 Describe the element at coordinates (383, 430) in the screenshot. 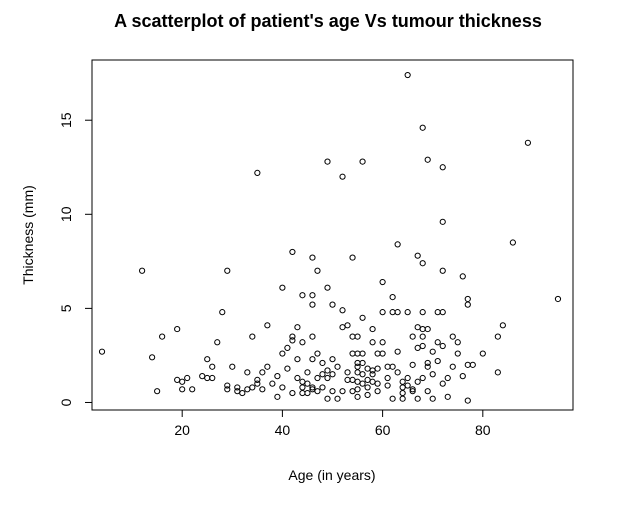

I see `x-tick-label: 60` at that location.